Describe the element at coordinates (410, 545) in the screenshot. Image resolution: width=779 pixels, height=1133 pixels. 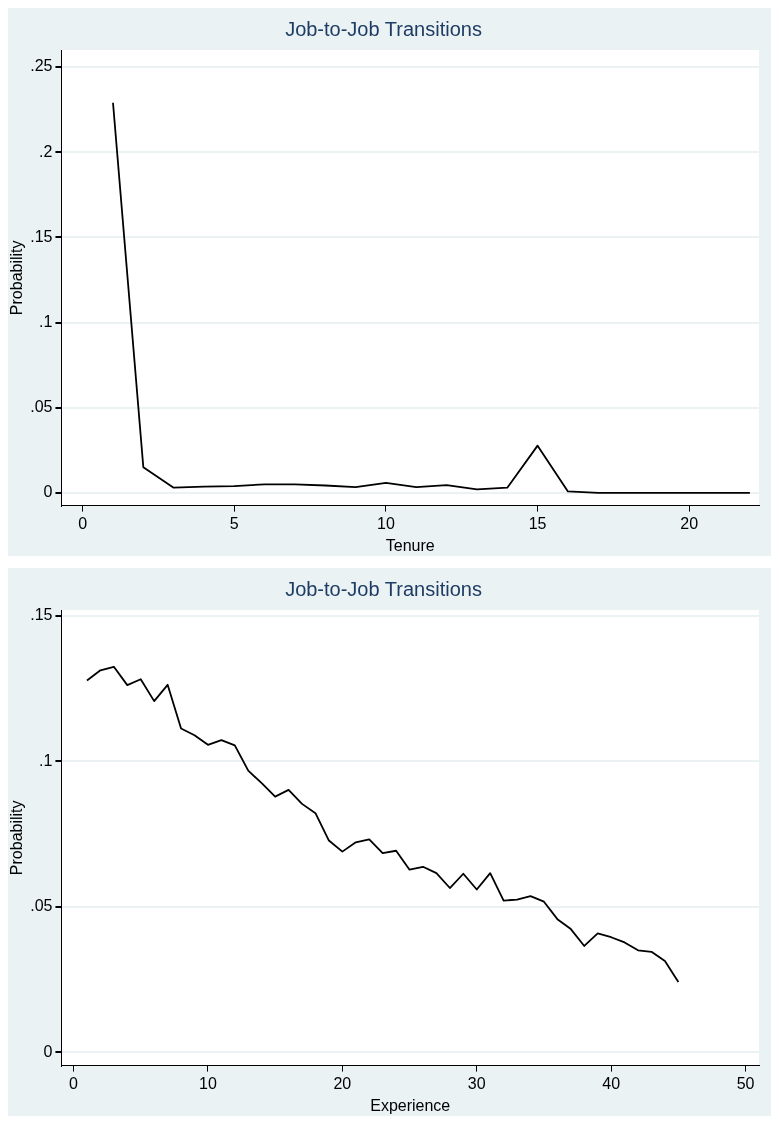
I see `x-axis-title: Tenure` at that location.